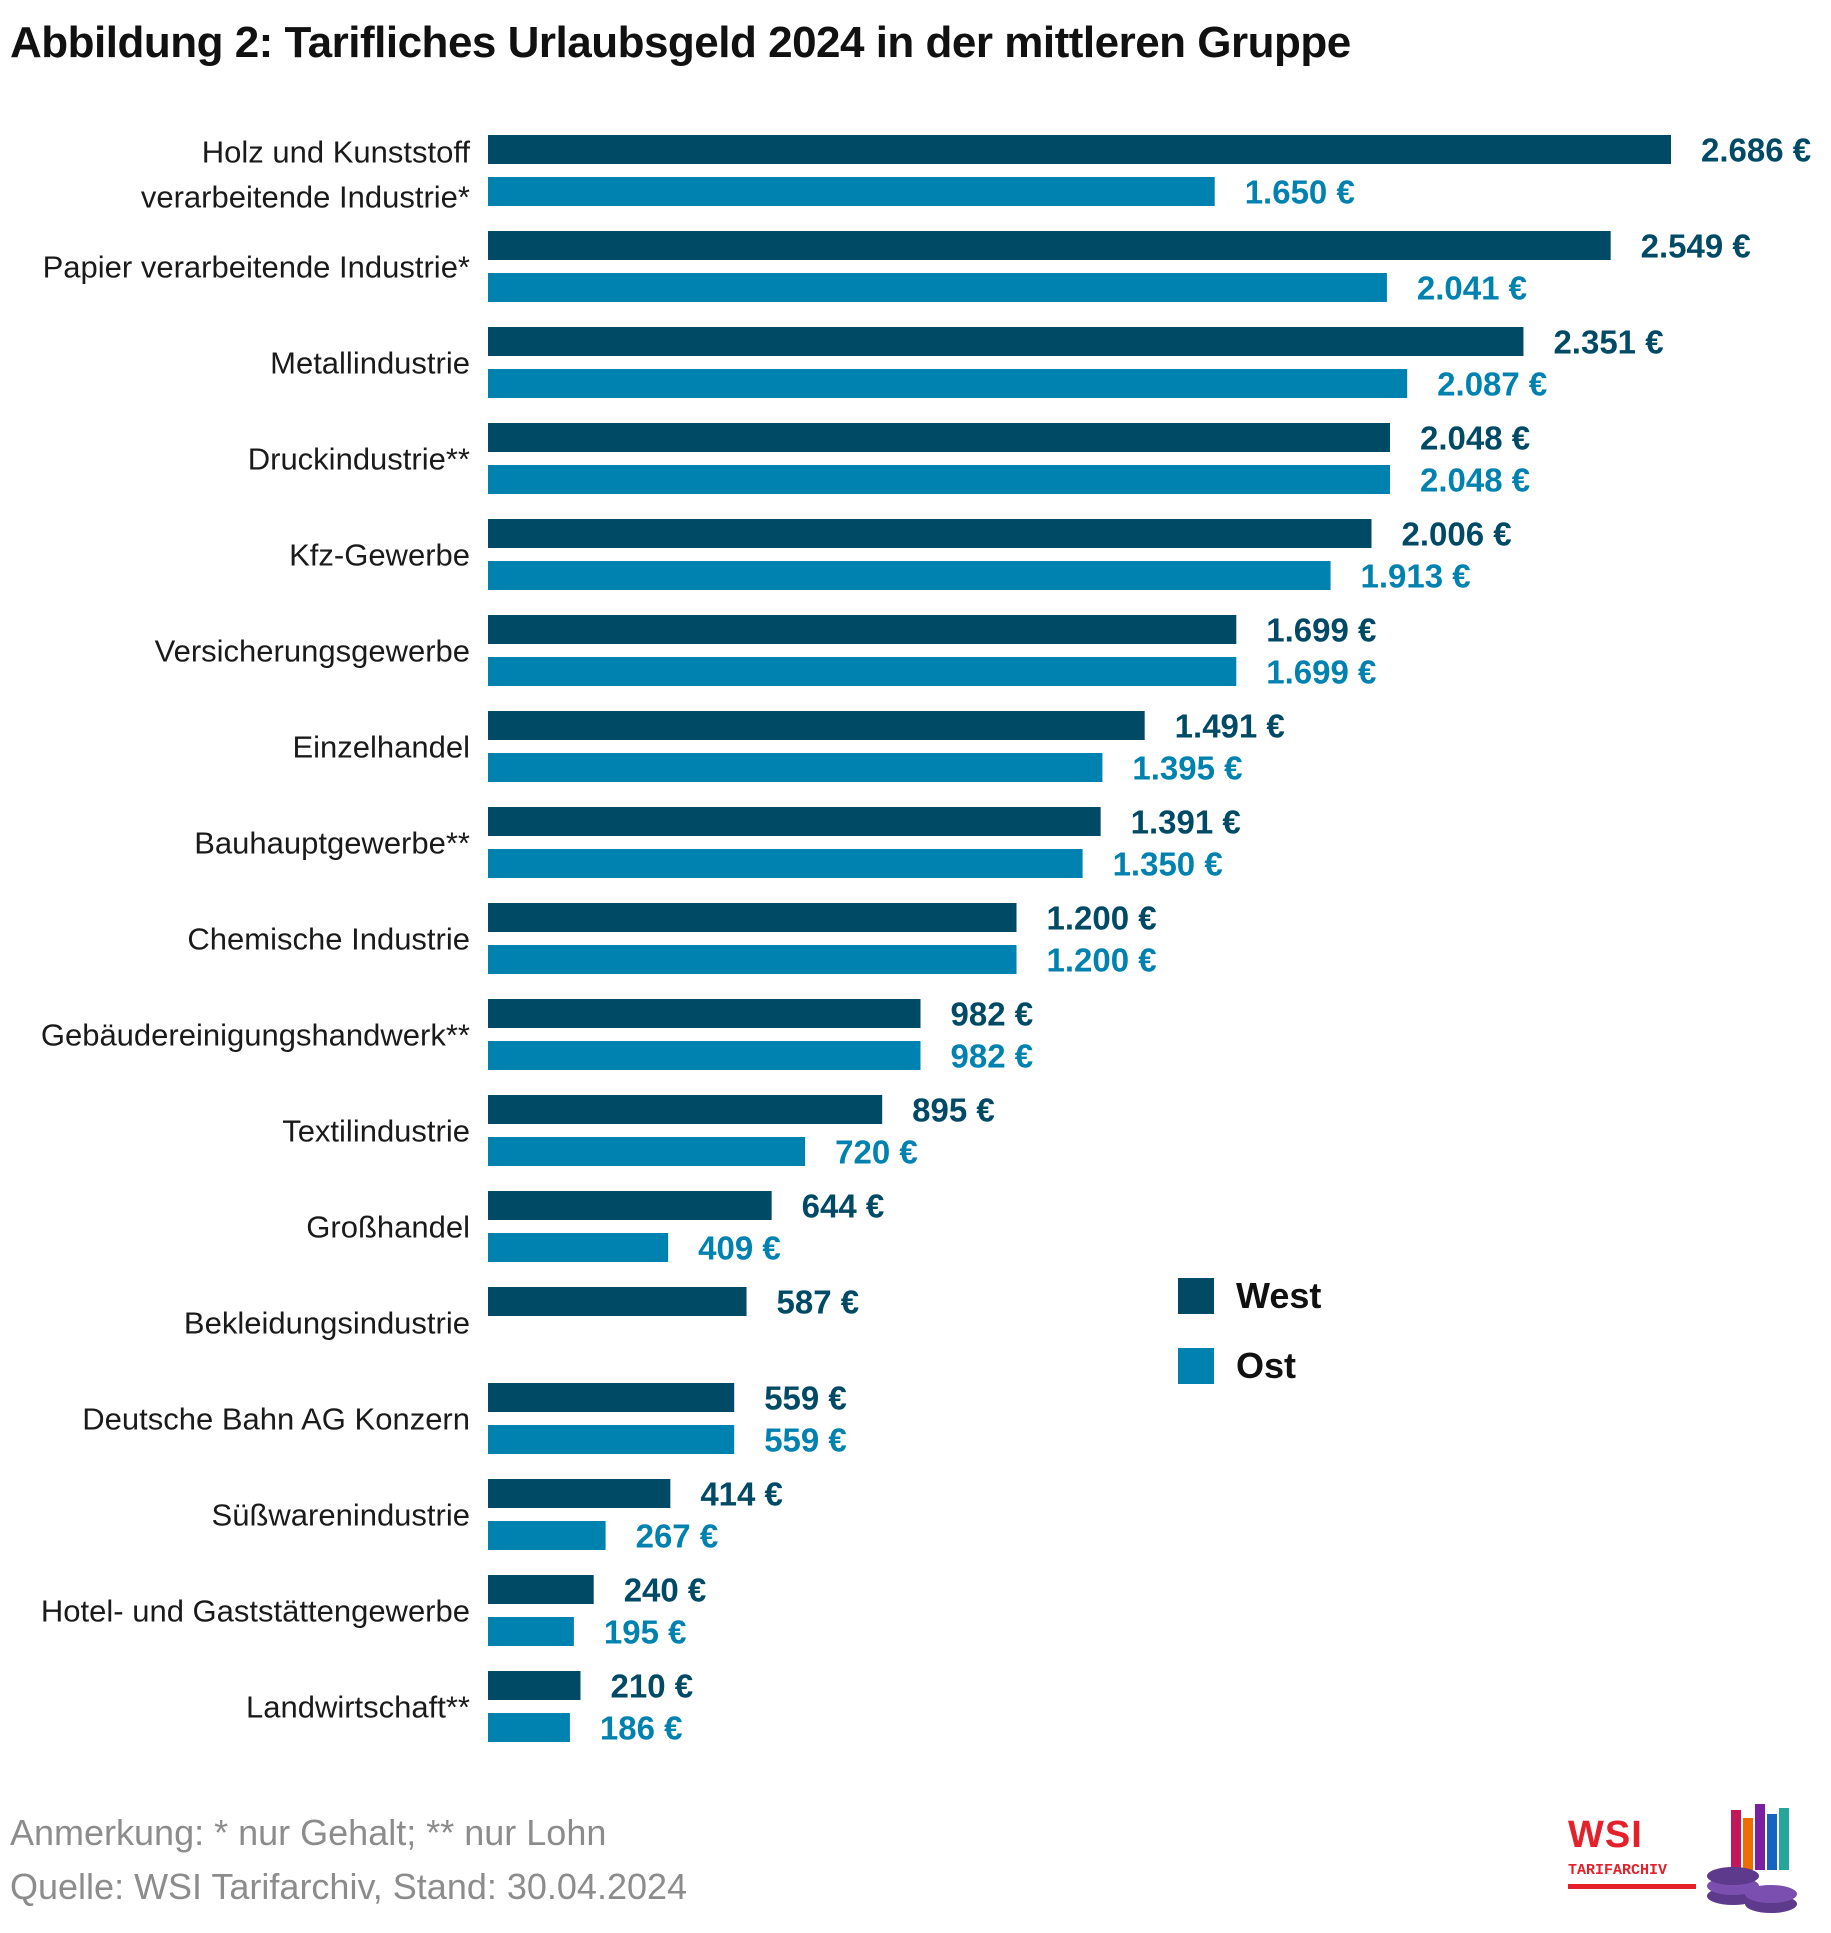 Image resolution: width=1831 pixels, height=1933 pixels. Describe the element at coordinates (741, 1494) in the screenshot. I see `value-label-west: 414 €` at that location.